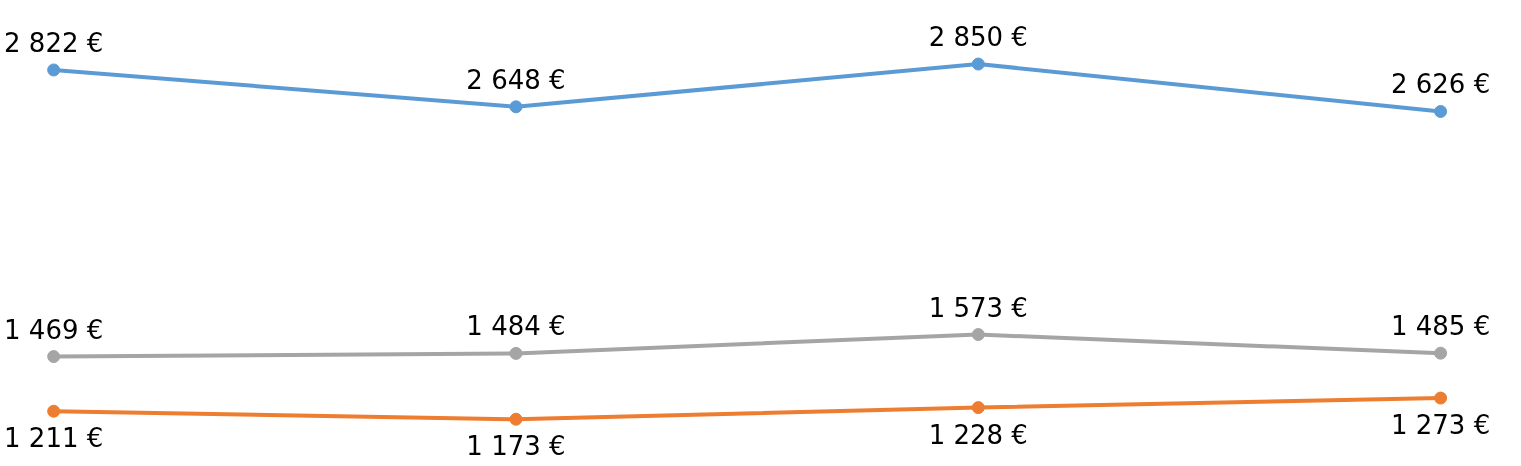 The width and height of the screenshot is (1521, 466). What do you see at coordinates (516, 79) in the screenshot?
I see `data-label: 2 648 €` at bounding box center [516, 79].